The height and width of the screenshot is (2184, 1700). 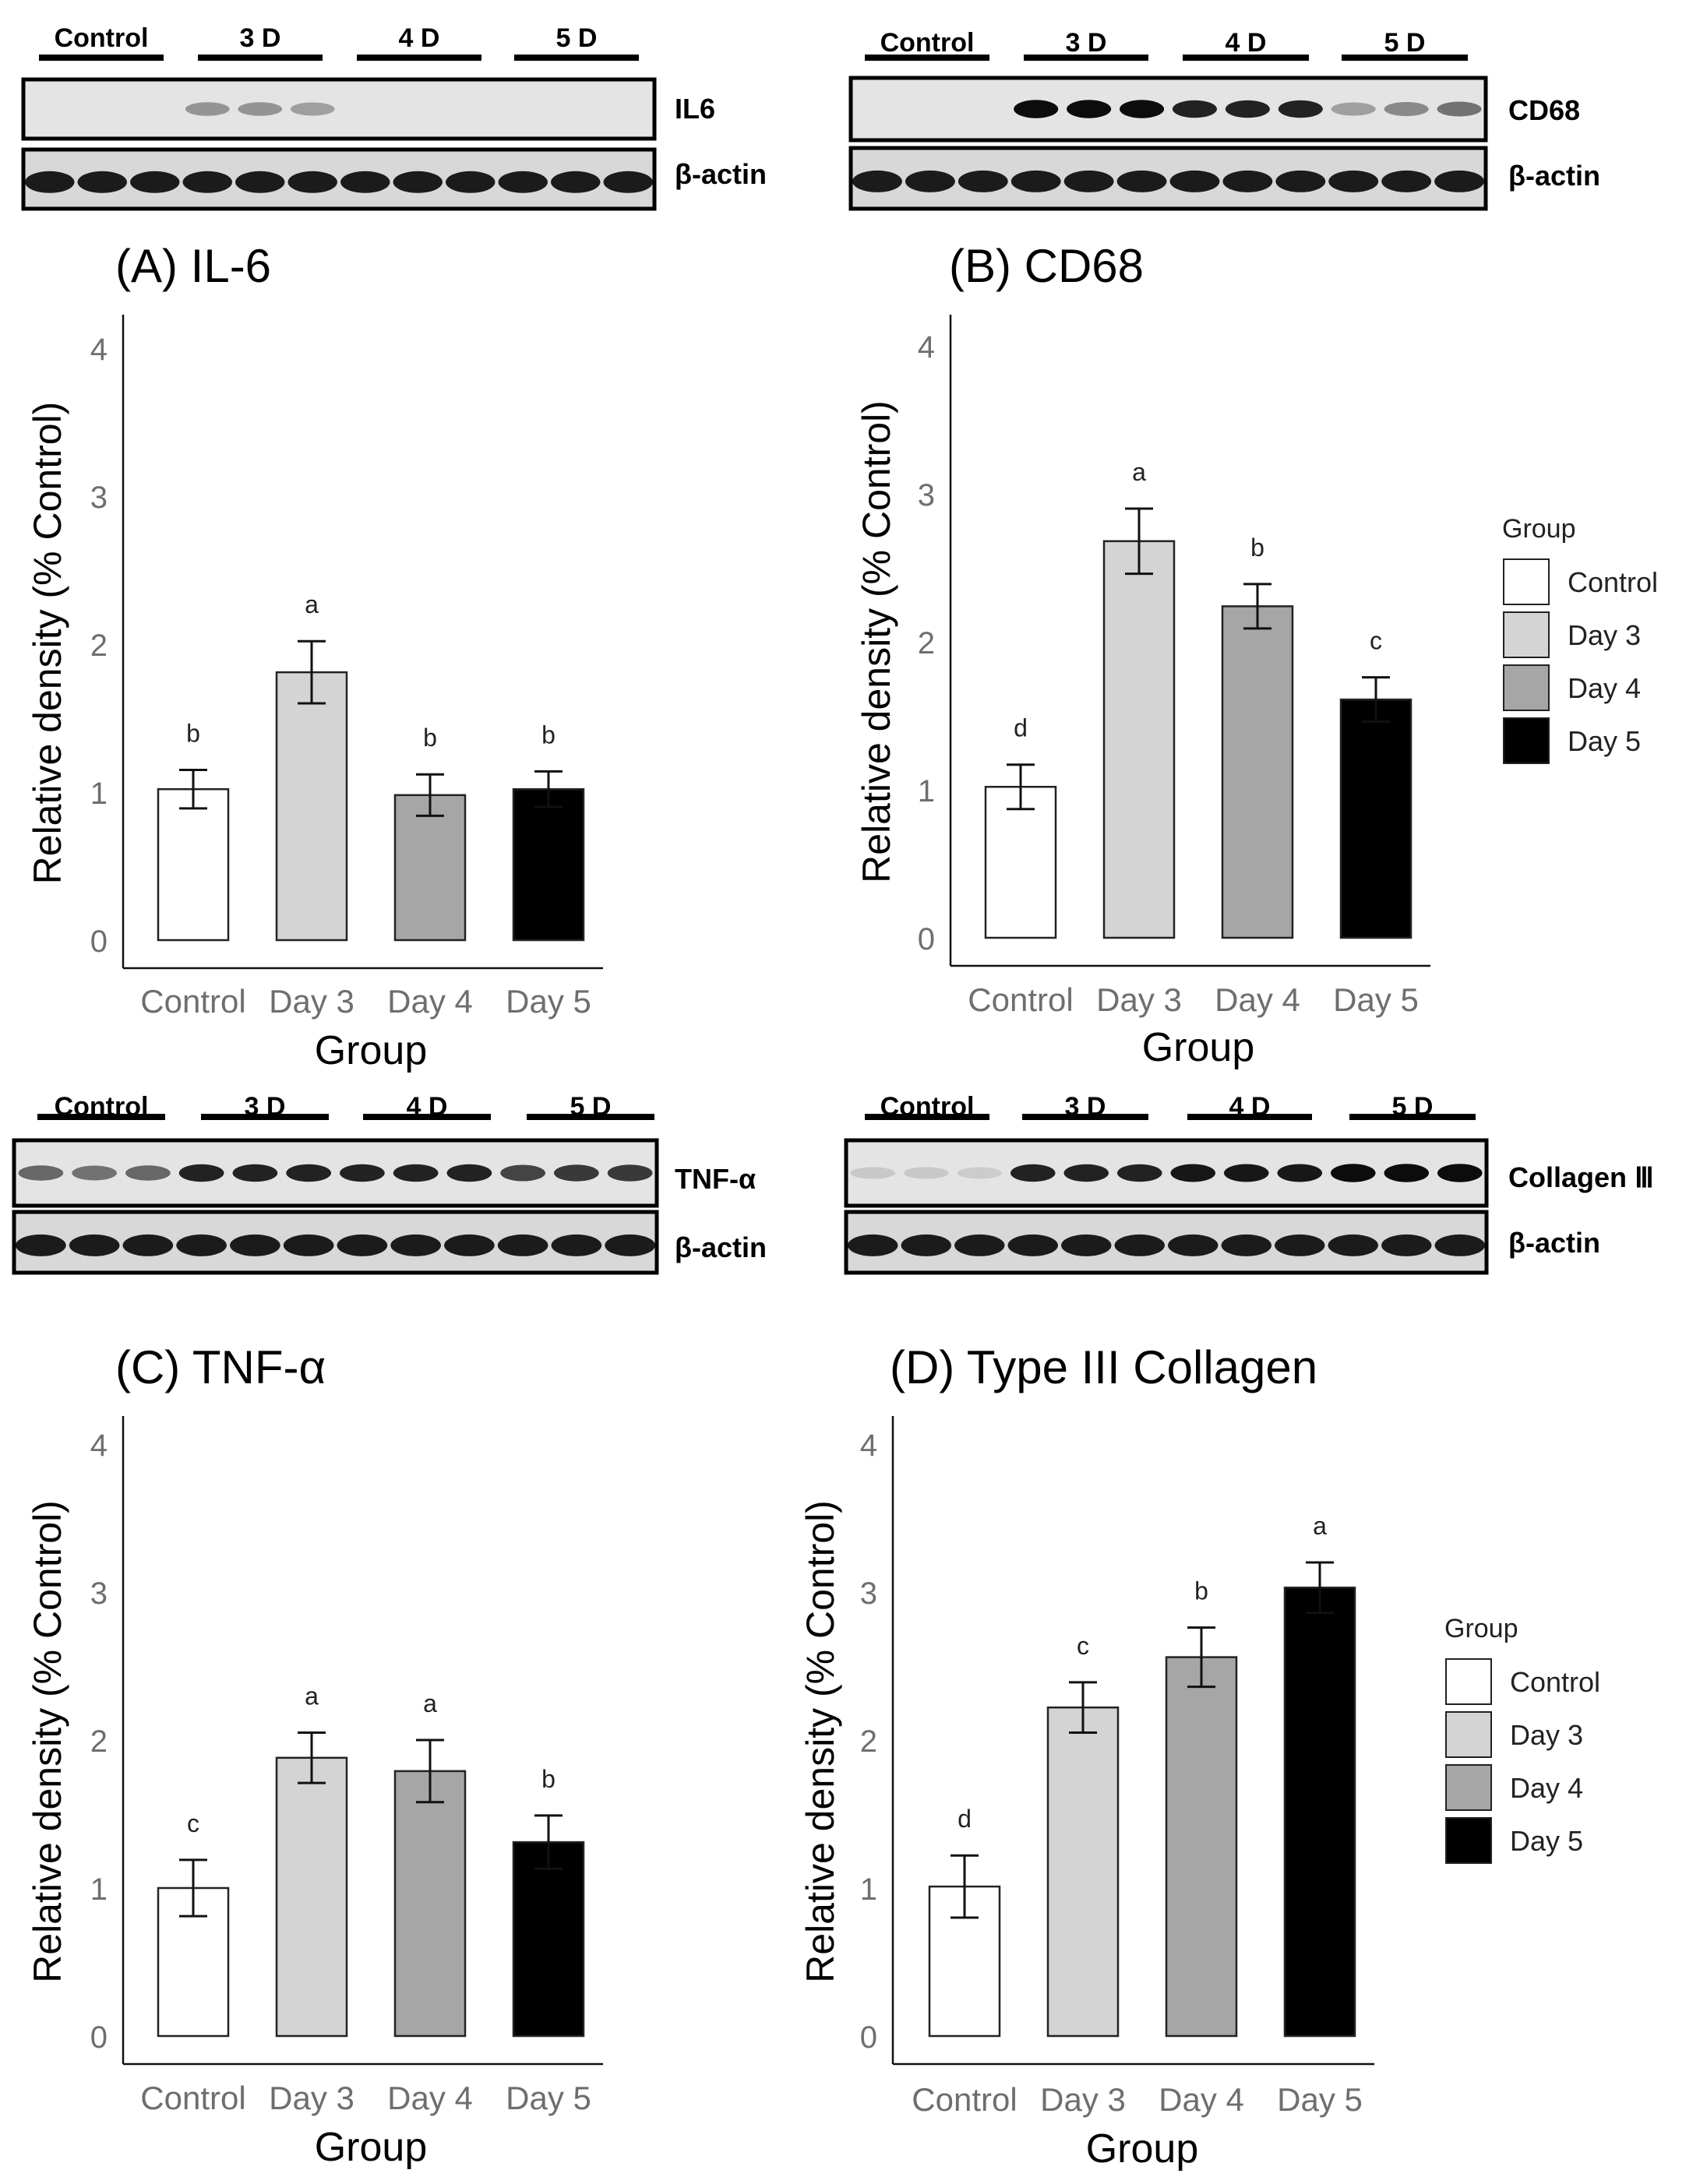 What do you see at coordinates (715, 1179) in the screenshot?
I see `blot-target-label: TNF-α` at bounding box center [715, 1179].